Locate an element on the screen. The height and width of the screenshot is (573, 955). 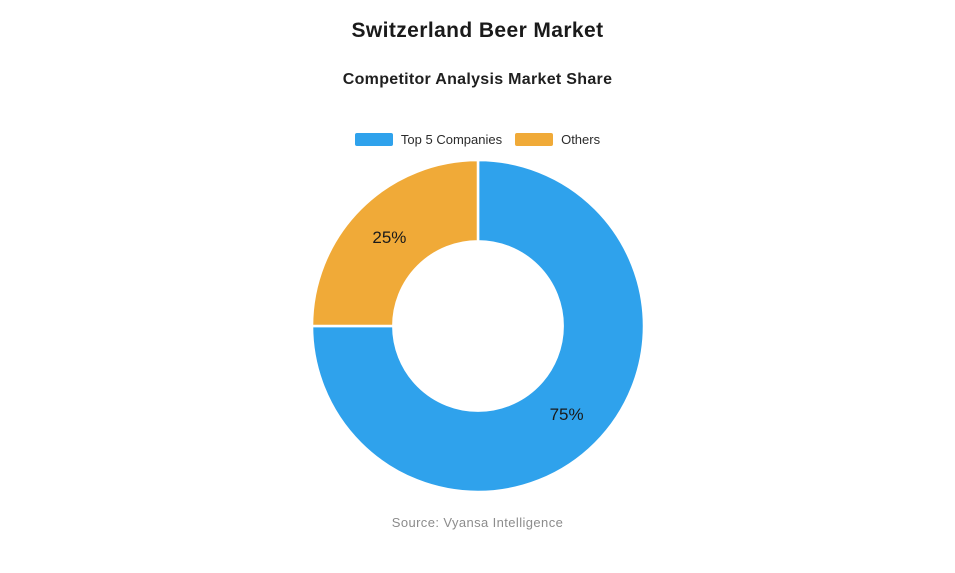
legend-item-top-5-companies: Top 5 Companies is located at coordinates (428, 139).